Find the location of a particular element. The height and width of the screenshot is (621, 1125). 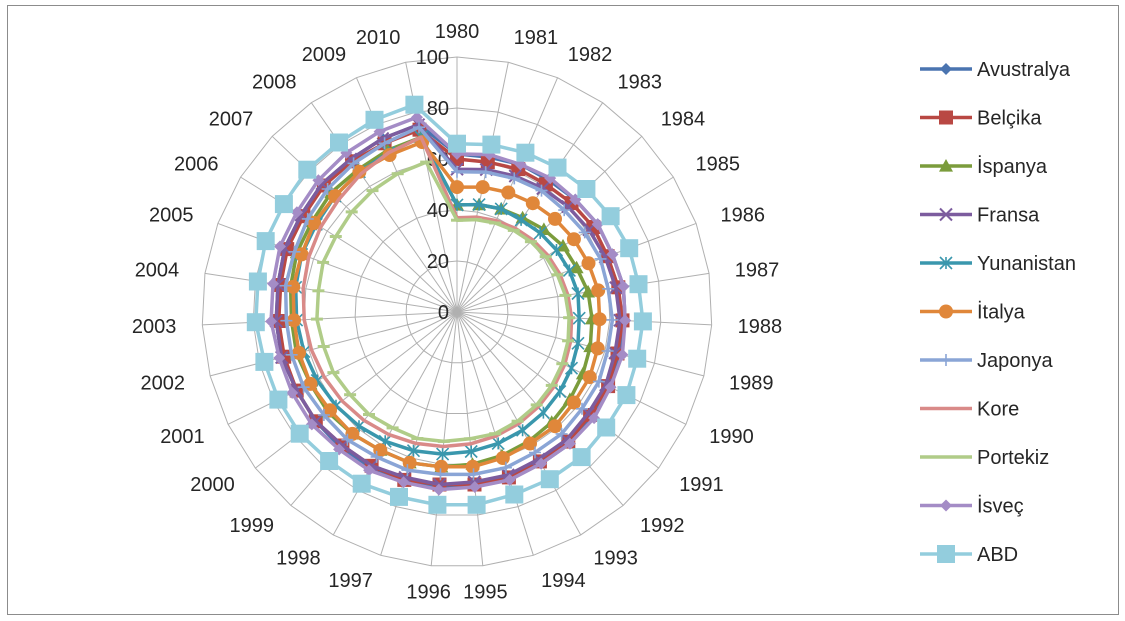

legend-item: Portekiz is located at coordinates (984, 458).